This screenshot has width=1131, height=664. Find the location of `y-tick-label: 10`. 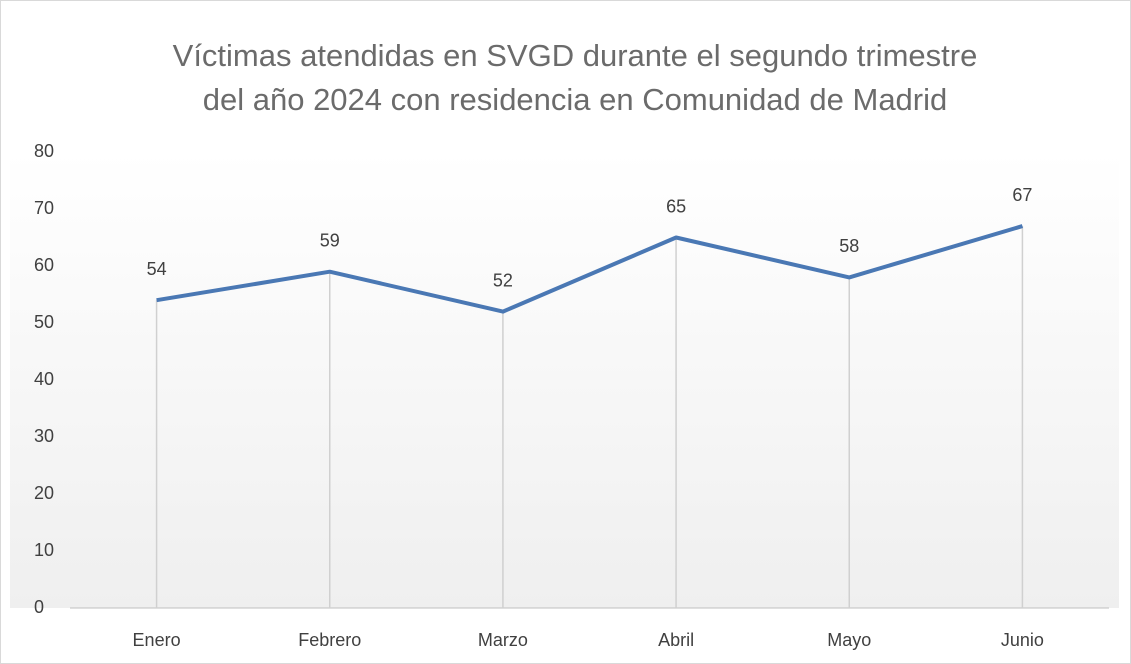

y-tick-label: 10 is located at coordinates (44, 550).